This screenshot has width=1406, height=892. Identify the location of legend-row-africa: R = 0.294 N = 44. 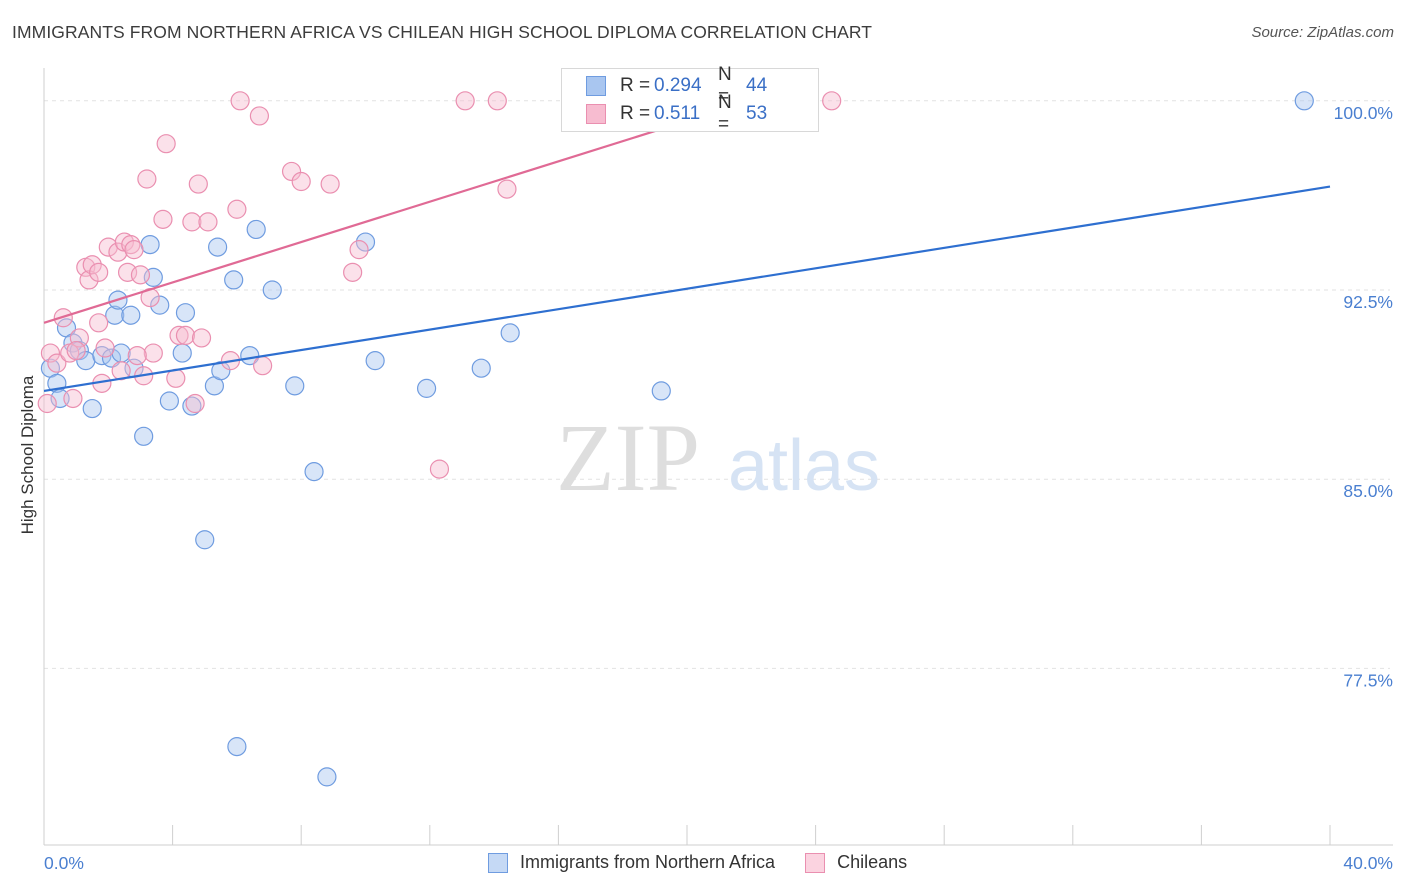
(677, 85).